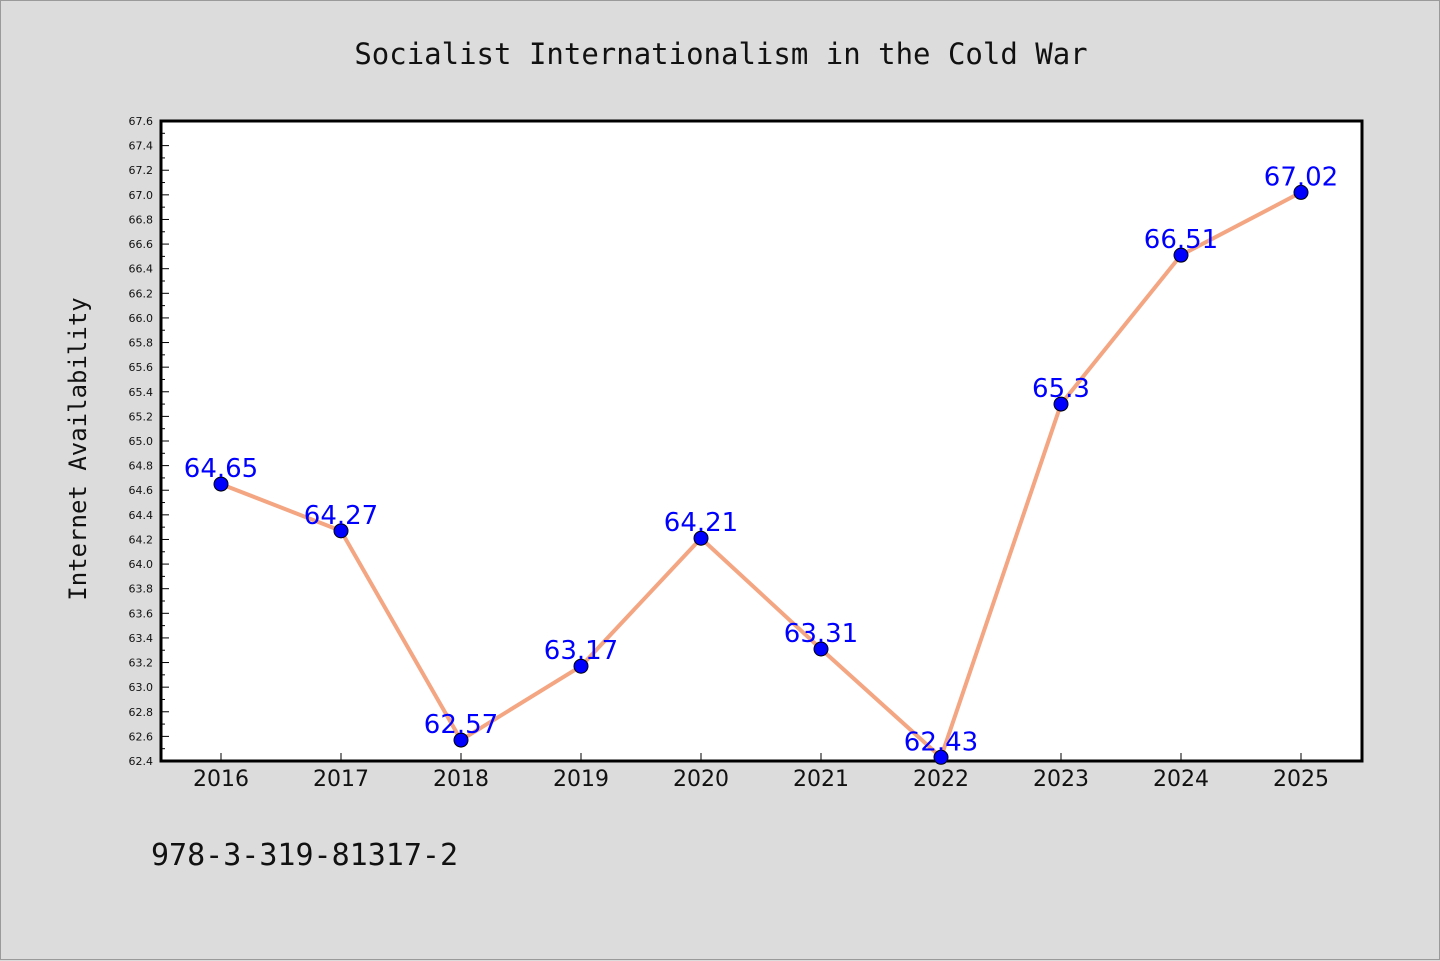 Image resolution: width=1440 pixels, height=961 pixels. What do you see at coordinates (141, 589) in the screenshot?
I see `y-tick-label: 63.8` at bounding box center [141, 589].